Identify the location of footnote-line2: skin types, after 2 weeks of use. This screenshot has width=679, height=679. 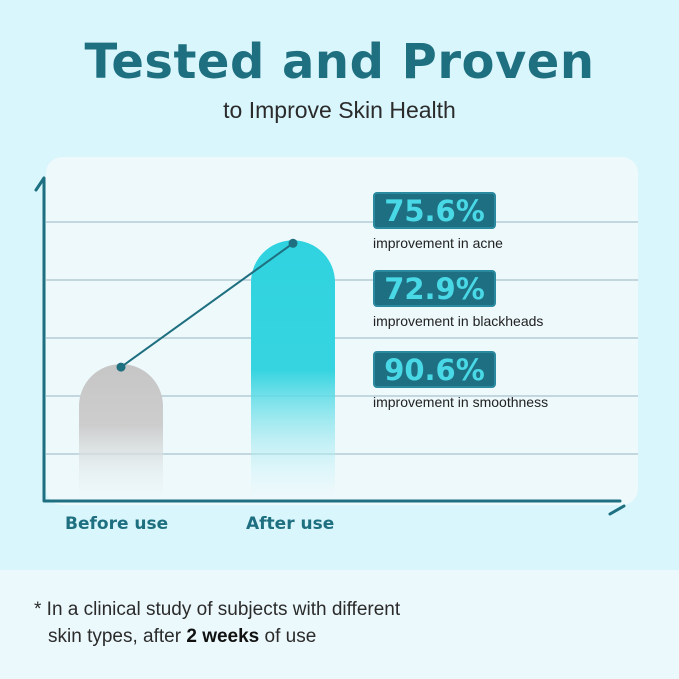
(217, 636).